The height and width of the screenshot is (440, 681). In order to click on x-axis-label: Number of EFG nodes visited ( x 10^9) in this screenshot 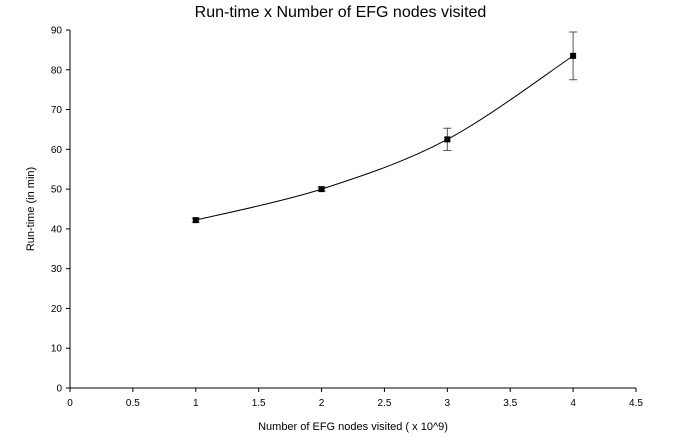, I will do `click(353, 427)`.